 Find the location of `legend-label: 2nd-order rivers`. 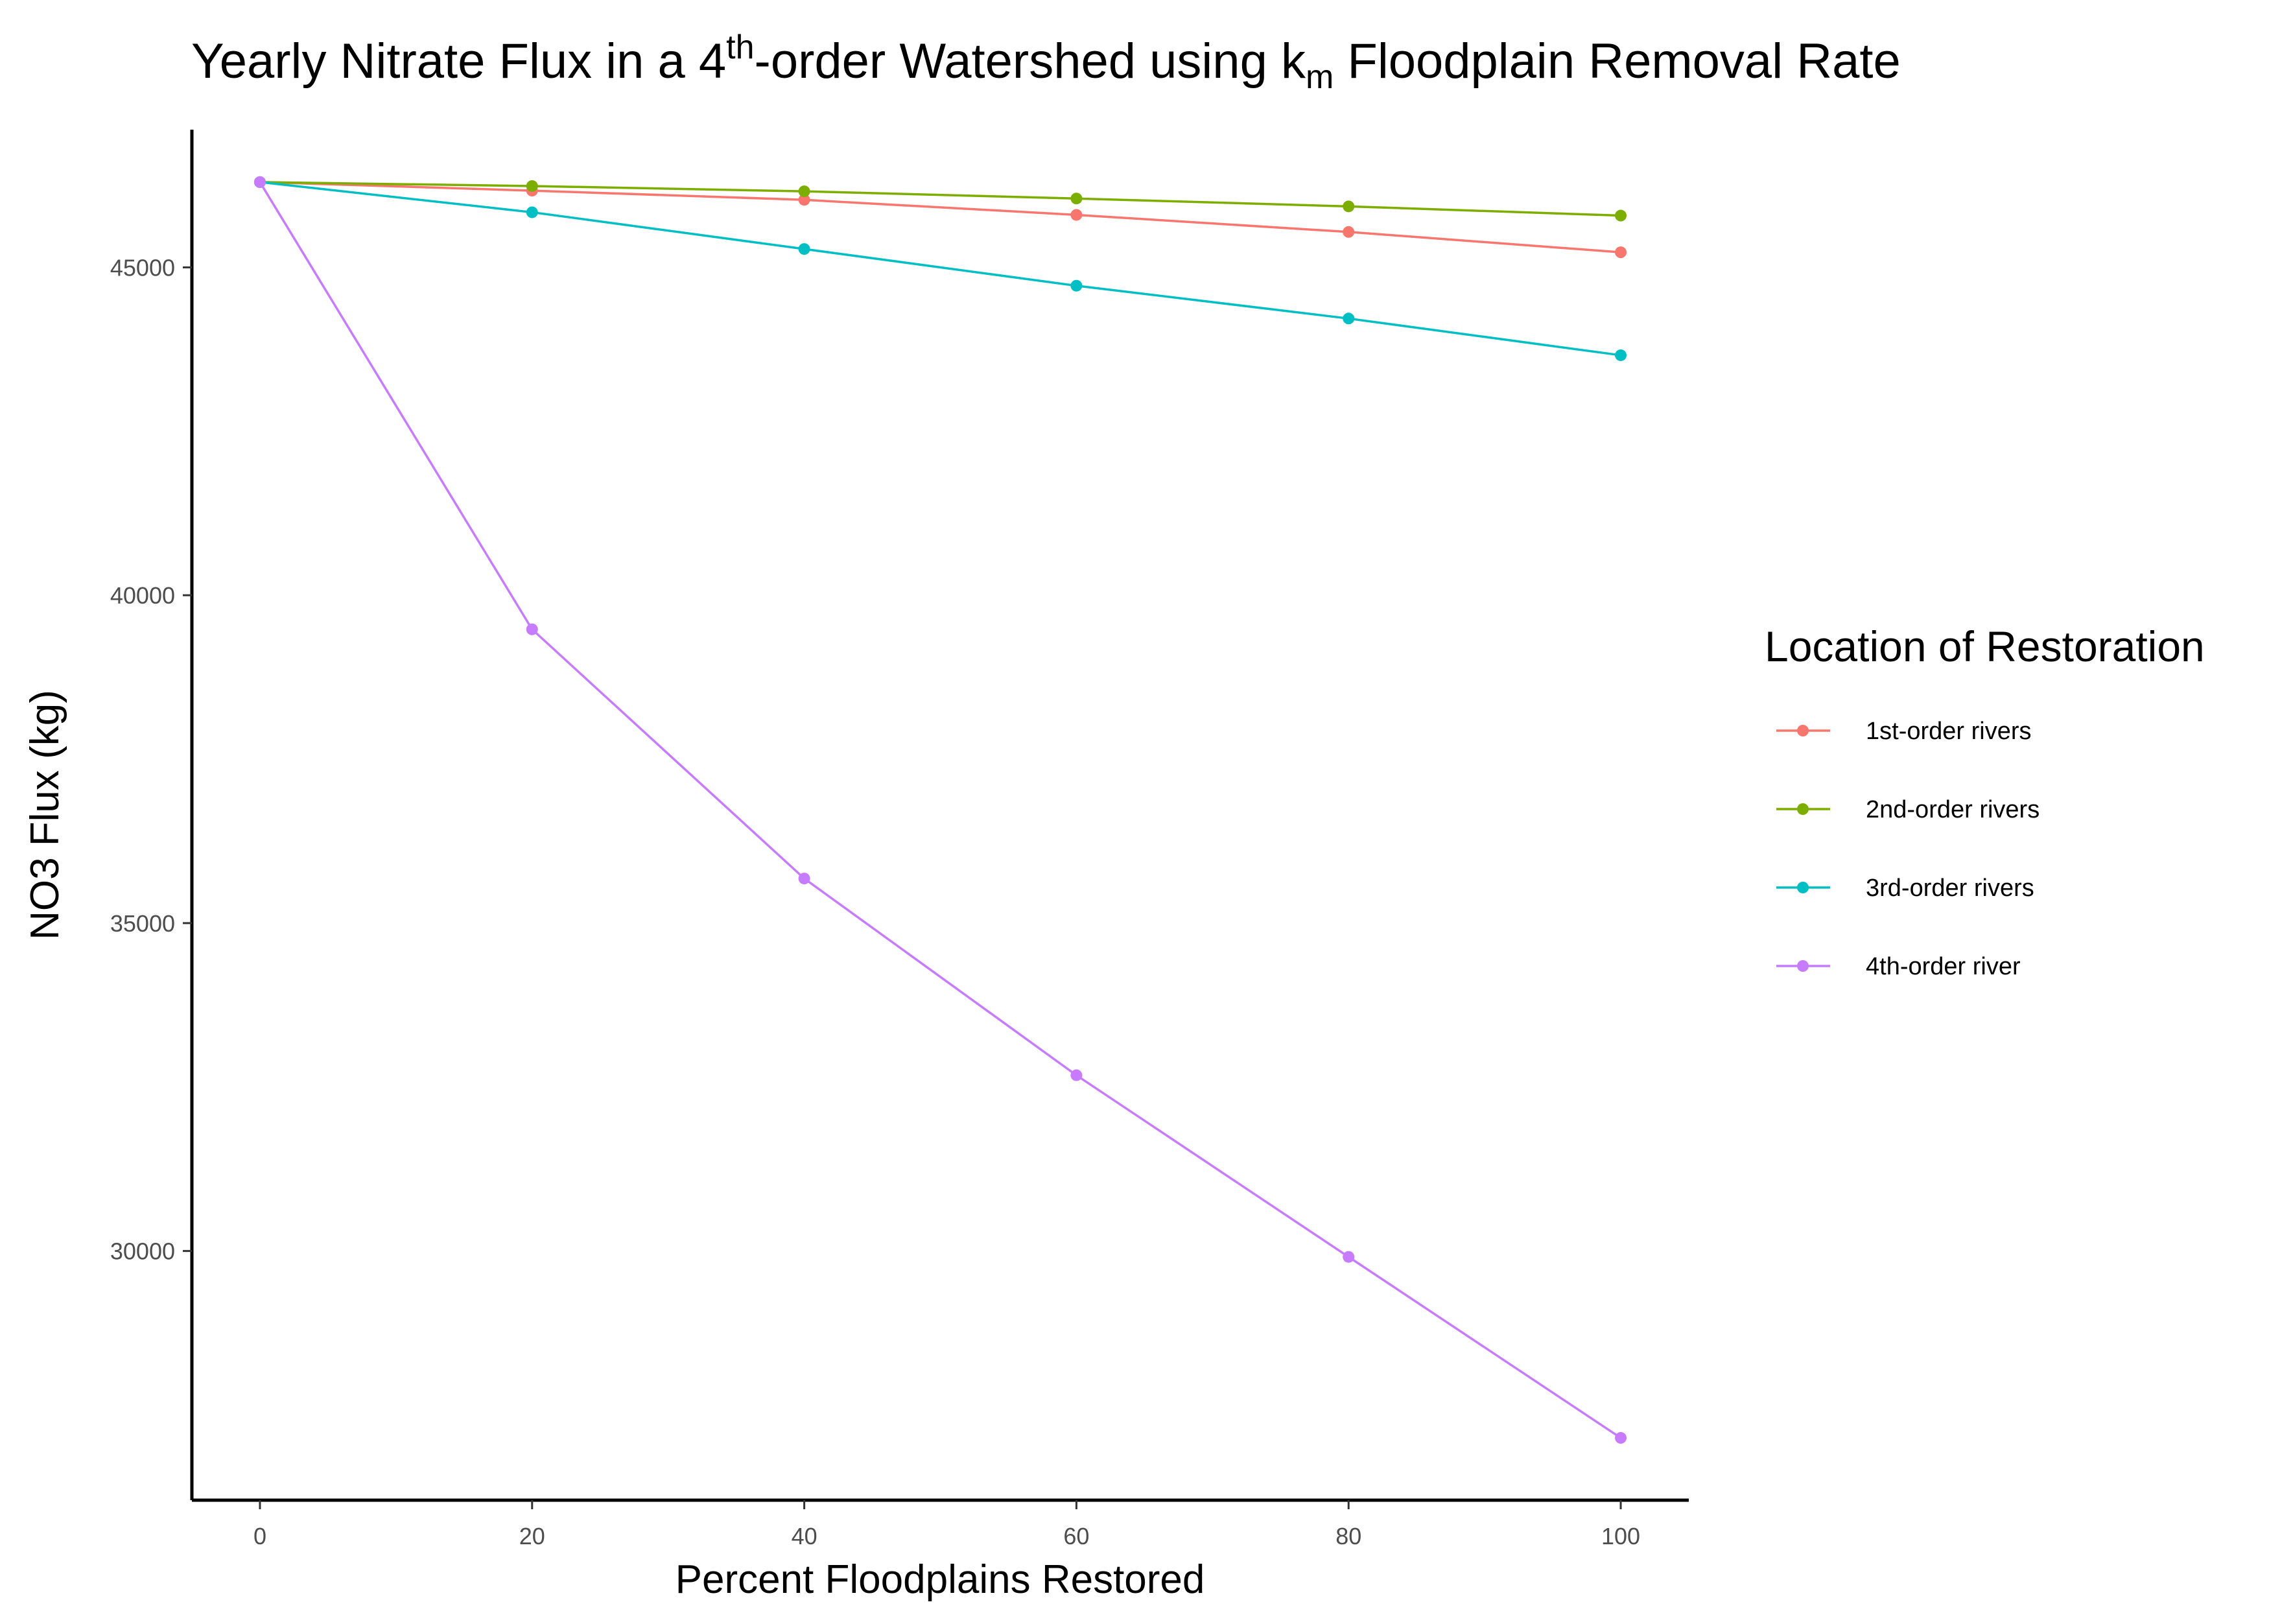

legend-label: 2nd-order rivers is located at coordinates (1953, 809).